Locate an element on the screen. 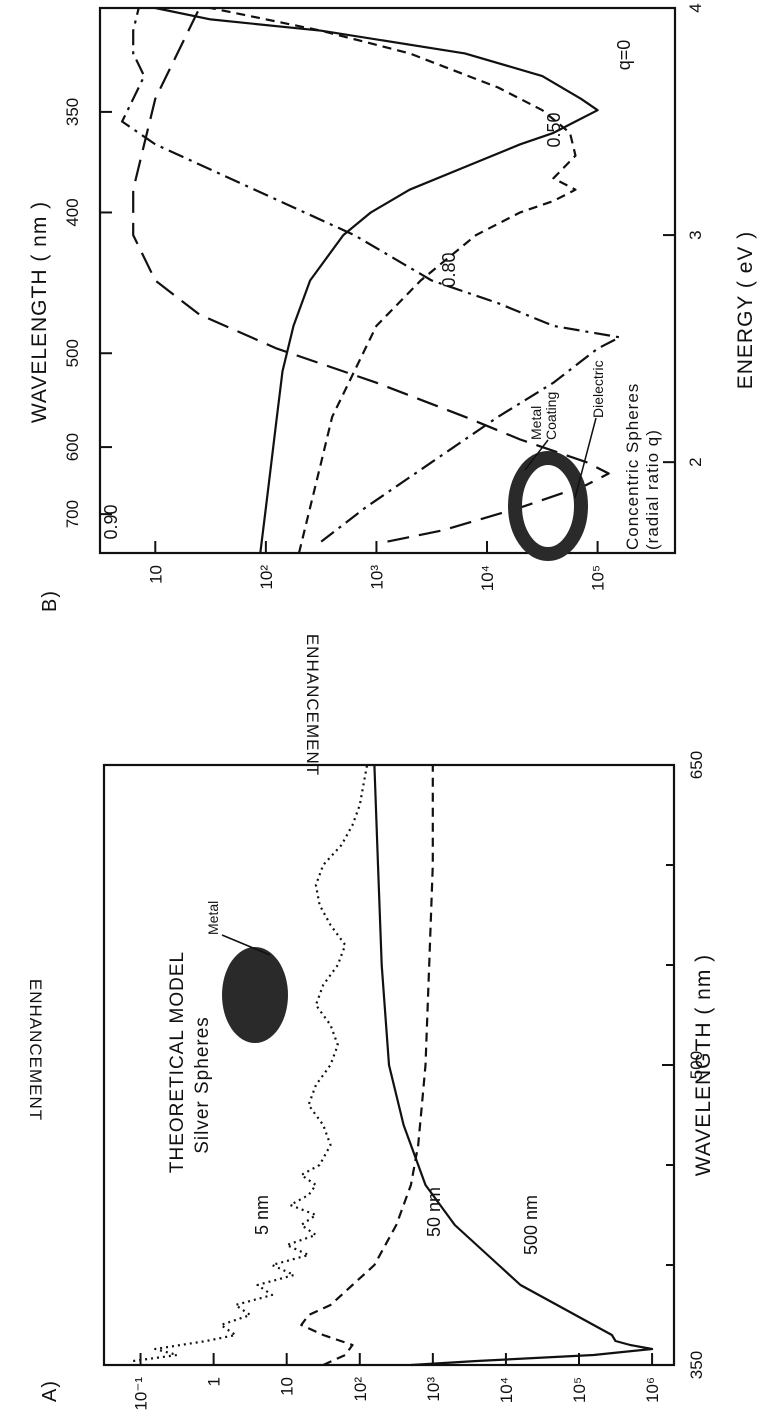  series-label-080: 0.80 is located at coordinates (449, 269).